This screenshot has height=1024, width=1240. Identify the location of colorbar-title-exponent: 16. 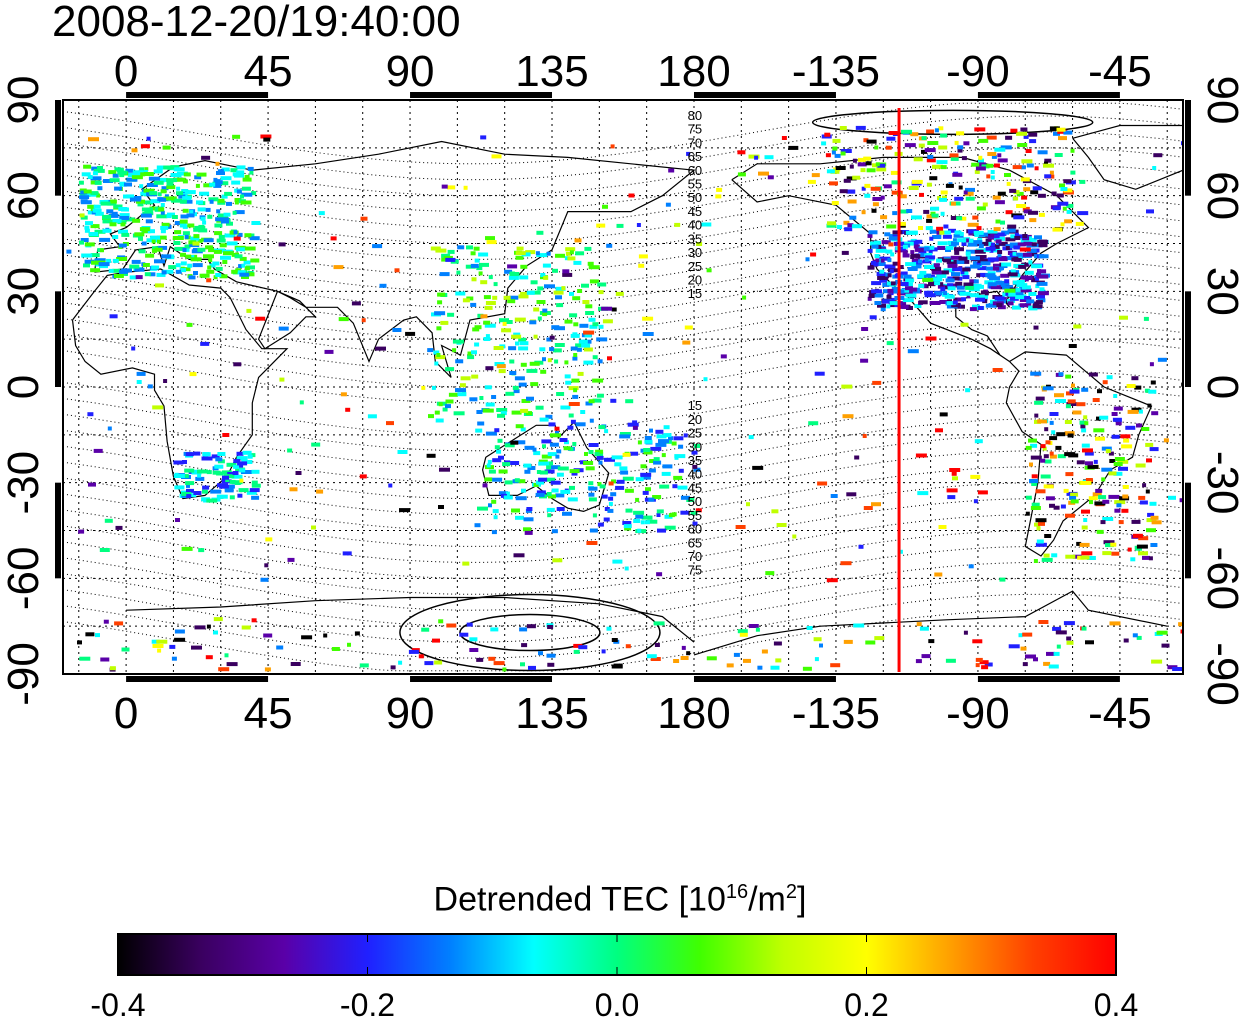
(737, 892).